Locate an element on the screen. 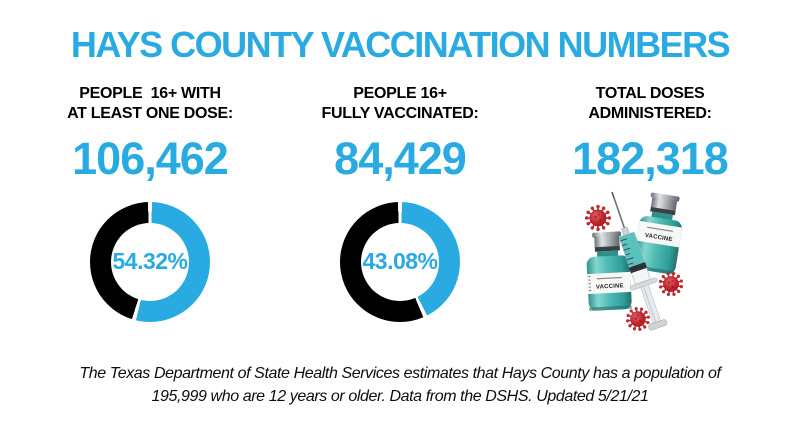 The height and width of the screenshot is (443, 800). donut-center-label: 54.32% is located at coordinates (150, 261).